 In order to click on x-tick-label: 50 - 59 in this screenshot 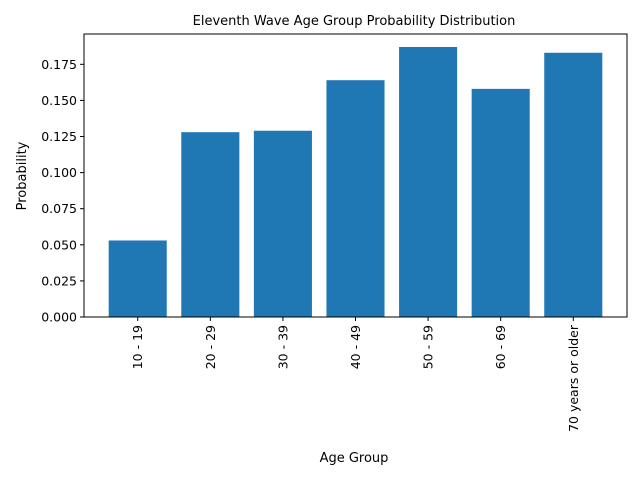, I will do `click(428, 347)`.